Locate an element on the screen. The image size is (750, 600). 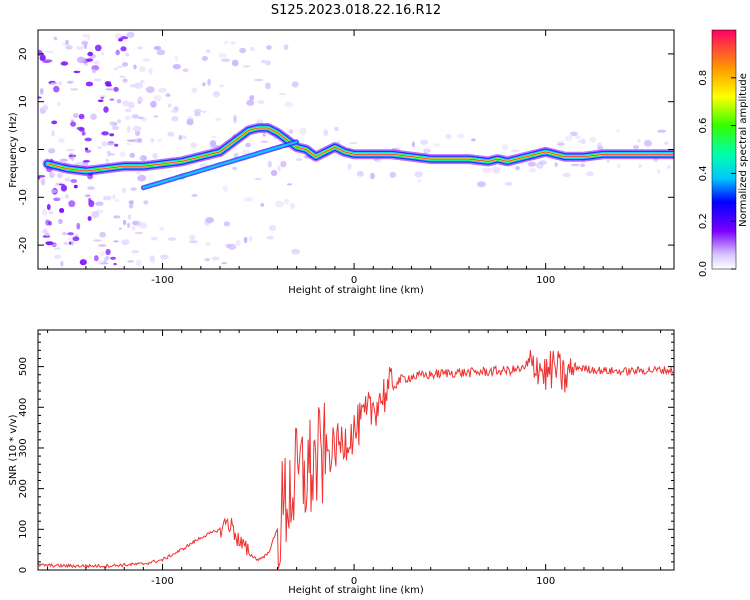
figure-title: S125.2023.018.22.16.R12 is located at coordinates (356, 10).